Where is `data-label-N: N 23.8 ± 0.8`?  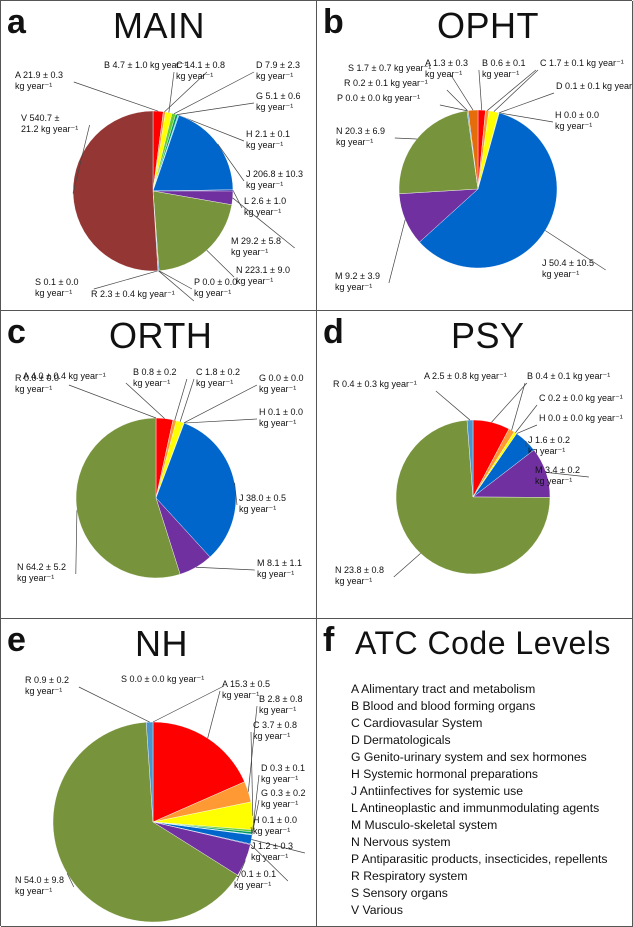 data-label-N: N 23.8 ± 0.8 is located at coordinates (359, 570).